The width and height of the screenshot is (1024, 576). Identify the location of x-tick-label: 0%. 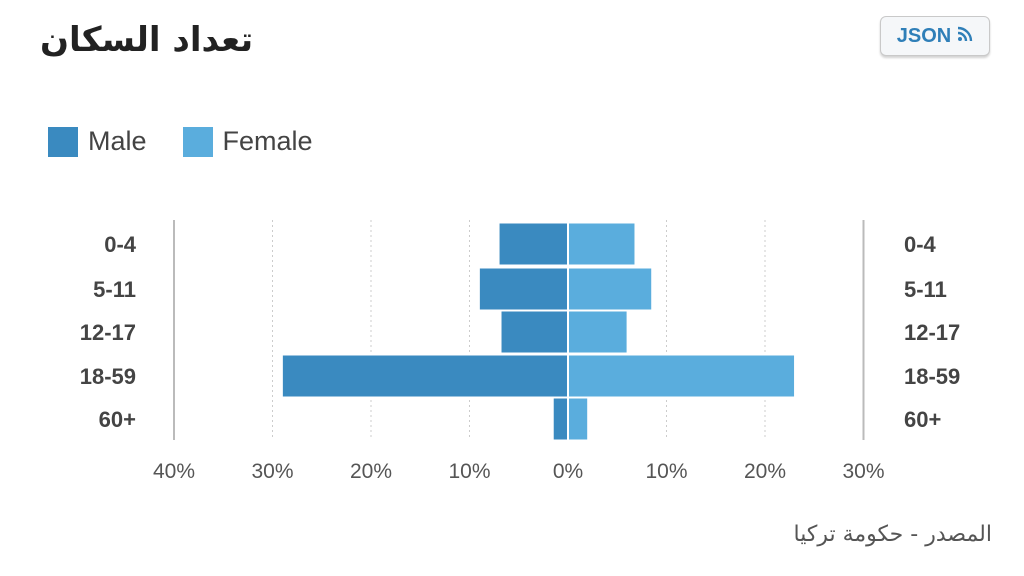
(568, 471).